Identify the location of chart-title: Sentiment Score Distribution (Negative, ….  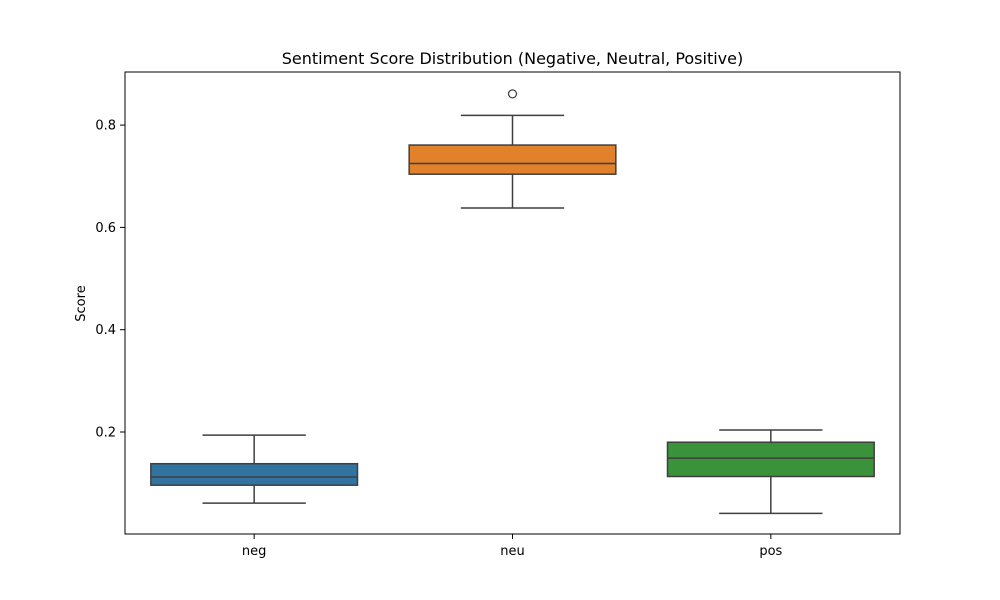
(512, 58).